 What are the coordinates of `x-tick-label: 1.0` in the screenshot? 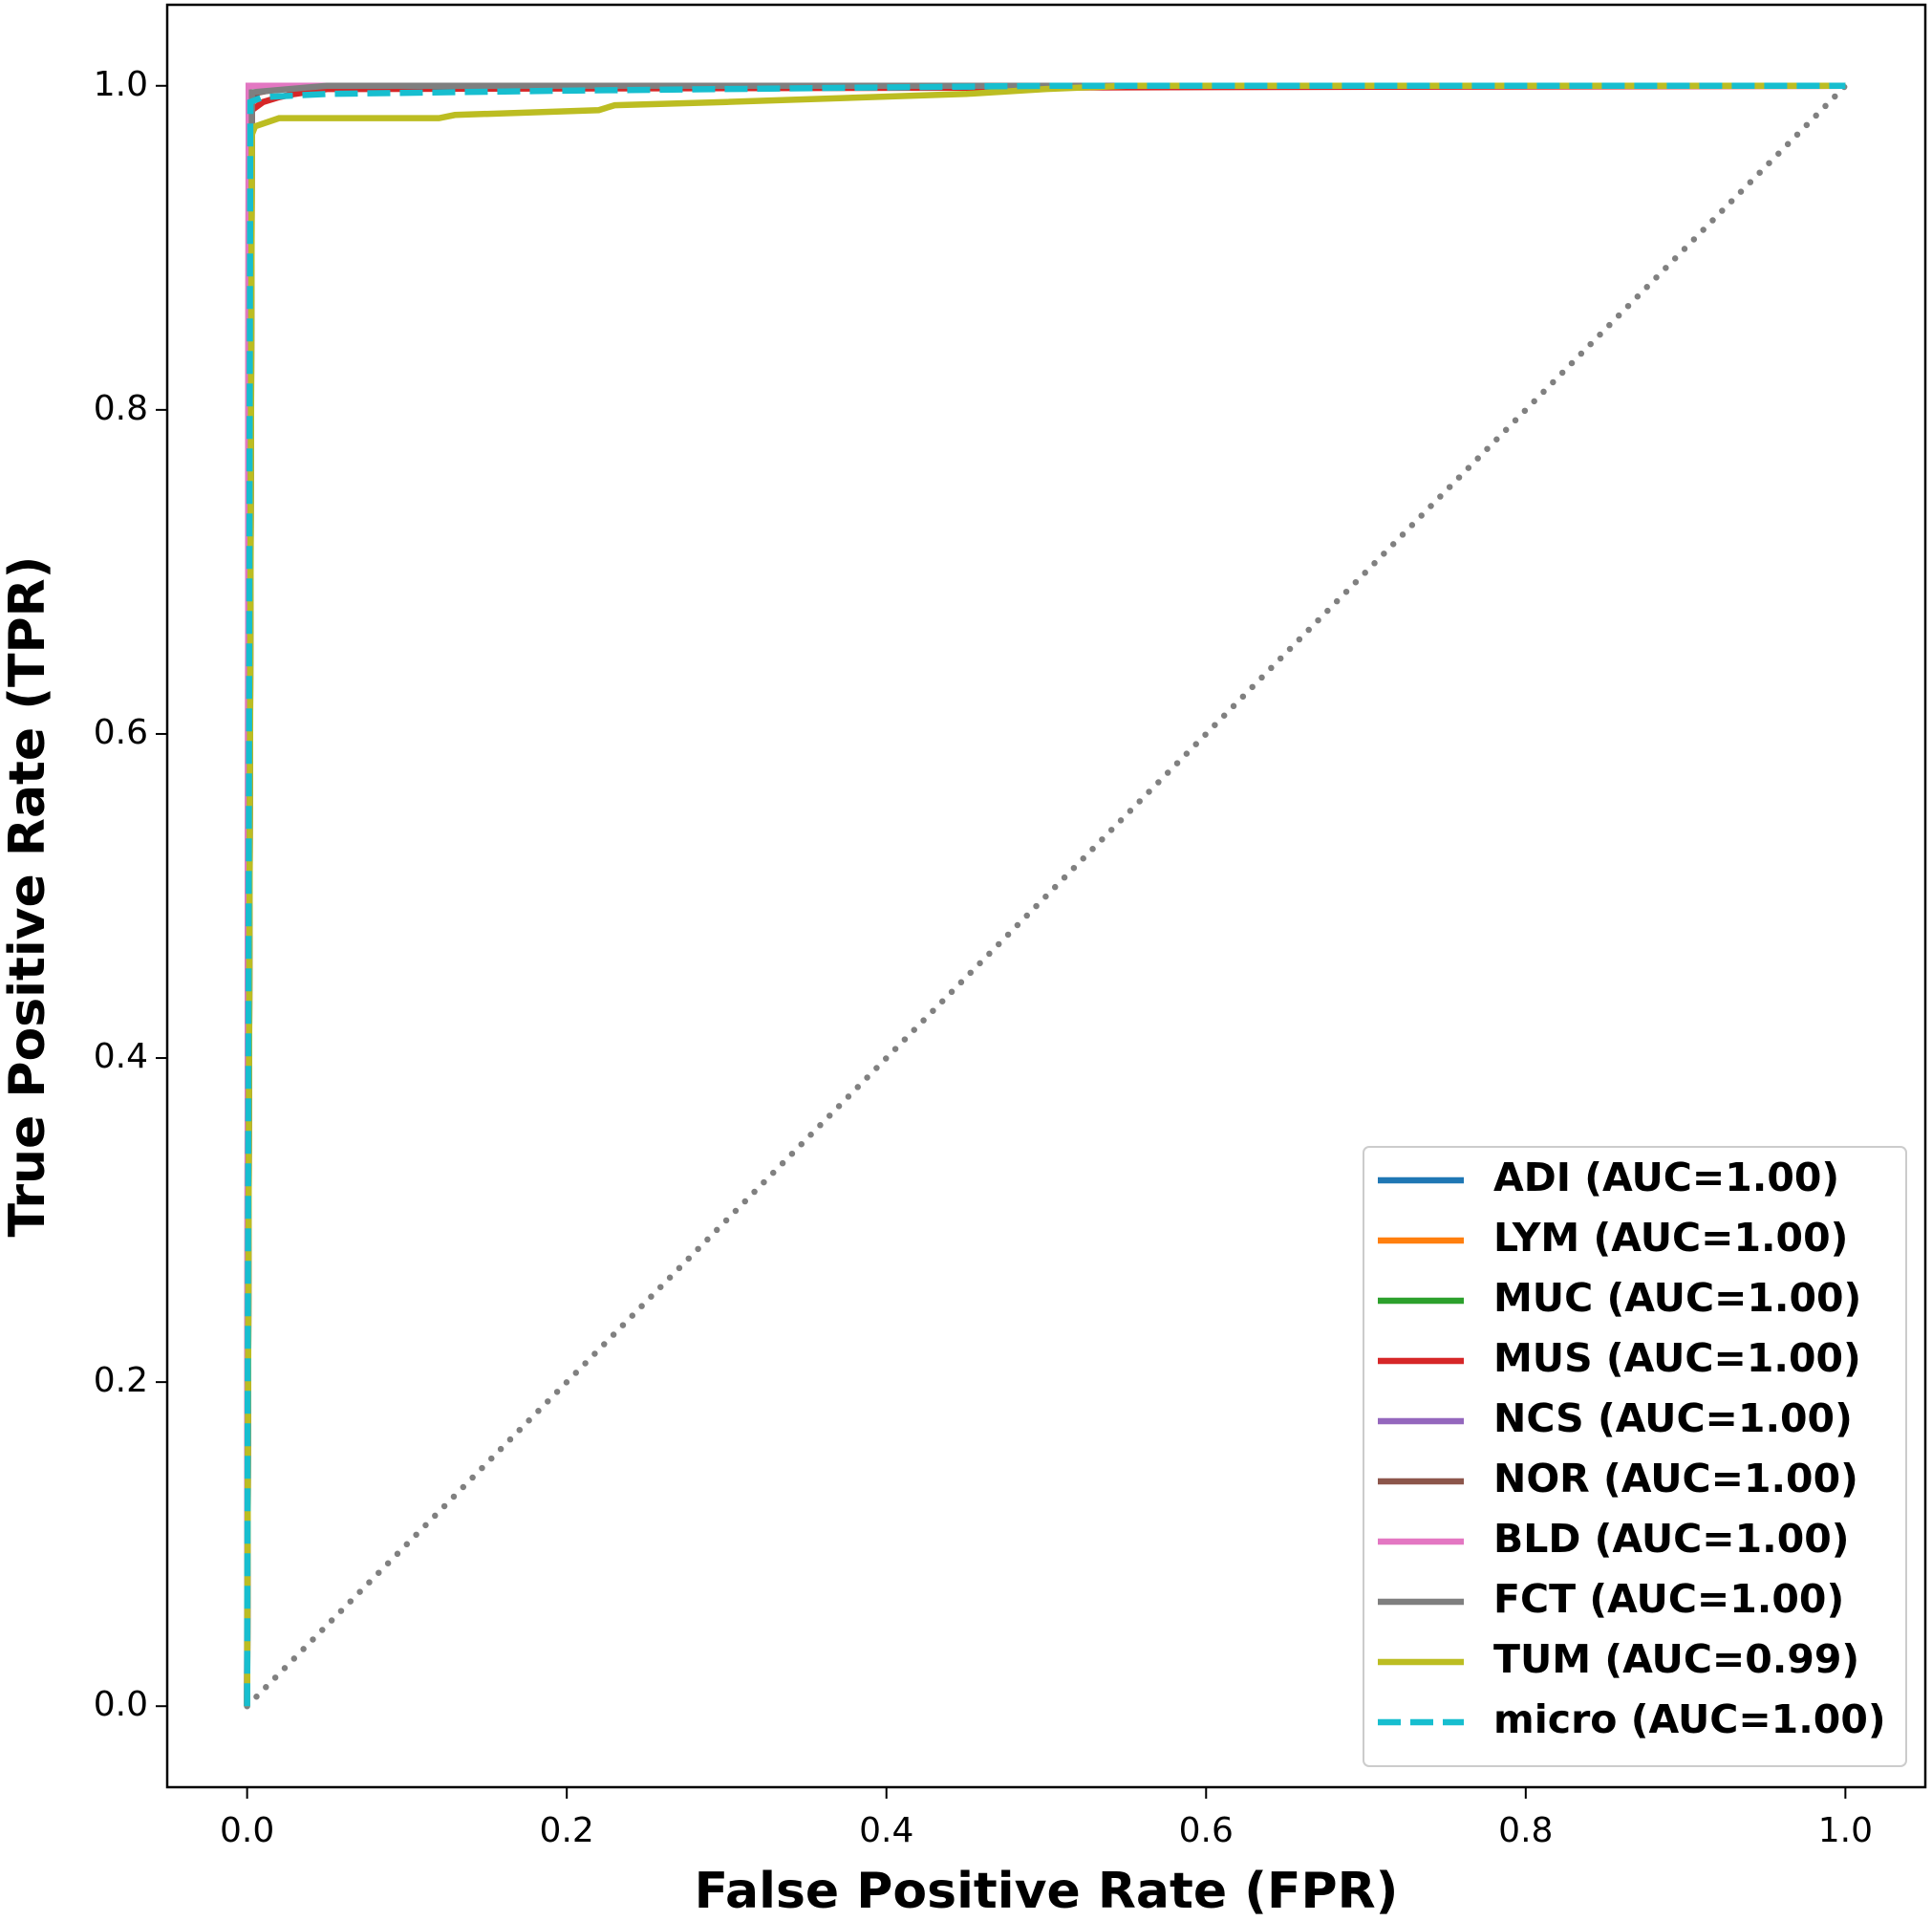 It's located at (1845, 1830).